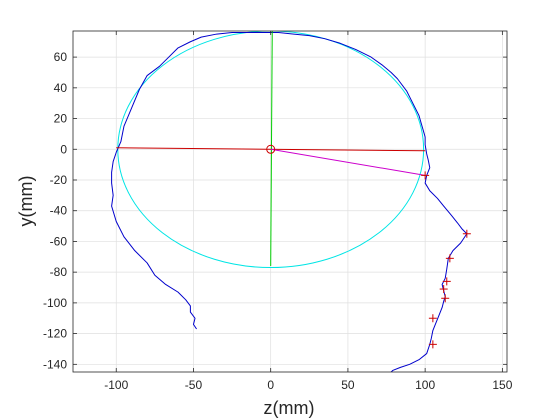 Image resolution: width=560 pixels, height=420 pixels. I want to click on center-marker, so click(271, 149).